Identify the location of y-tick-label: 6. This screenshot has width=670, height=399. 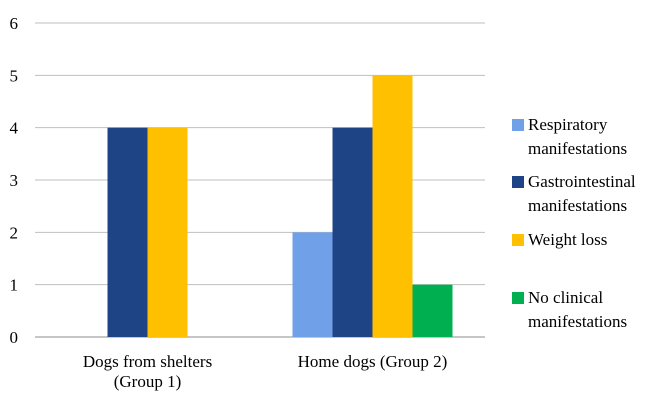
(14, 23).